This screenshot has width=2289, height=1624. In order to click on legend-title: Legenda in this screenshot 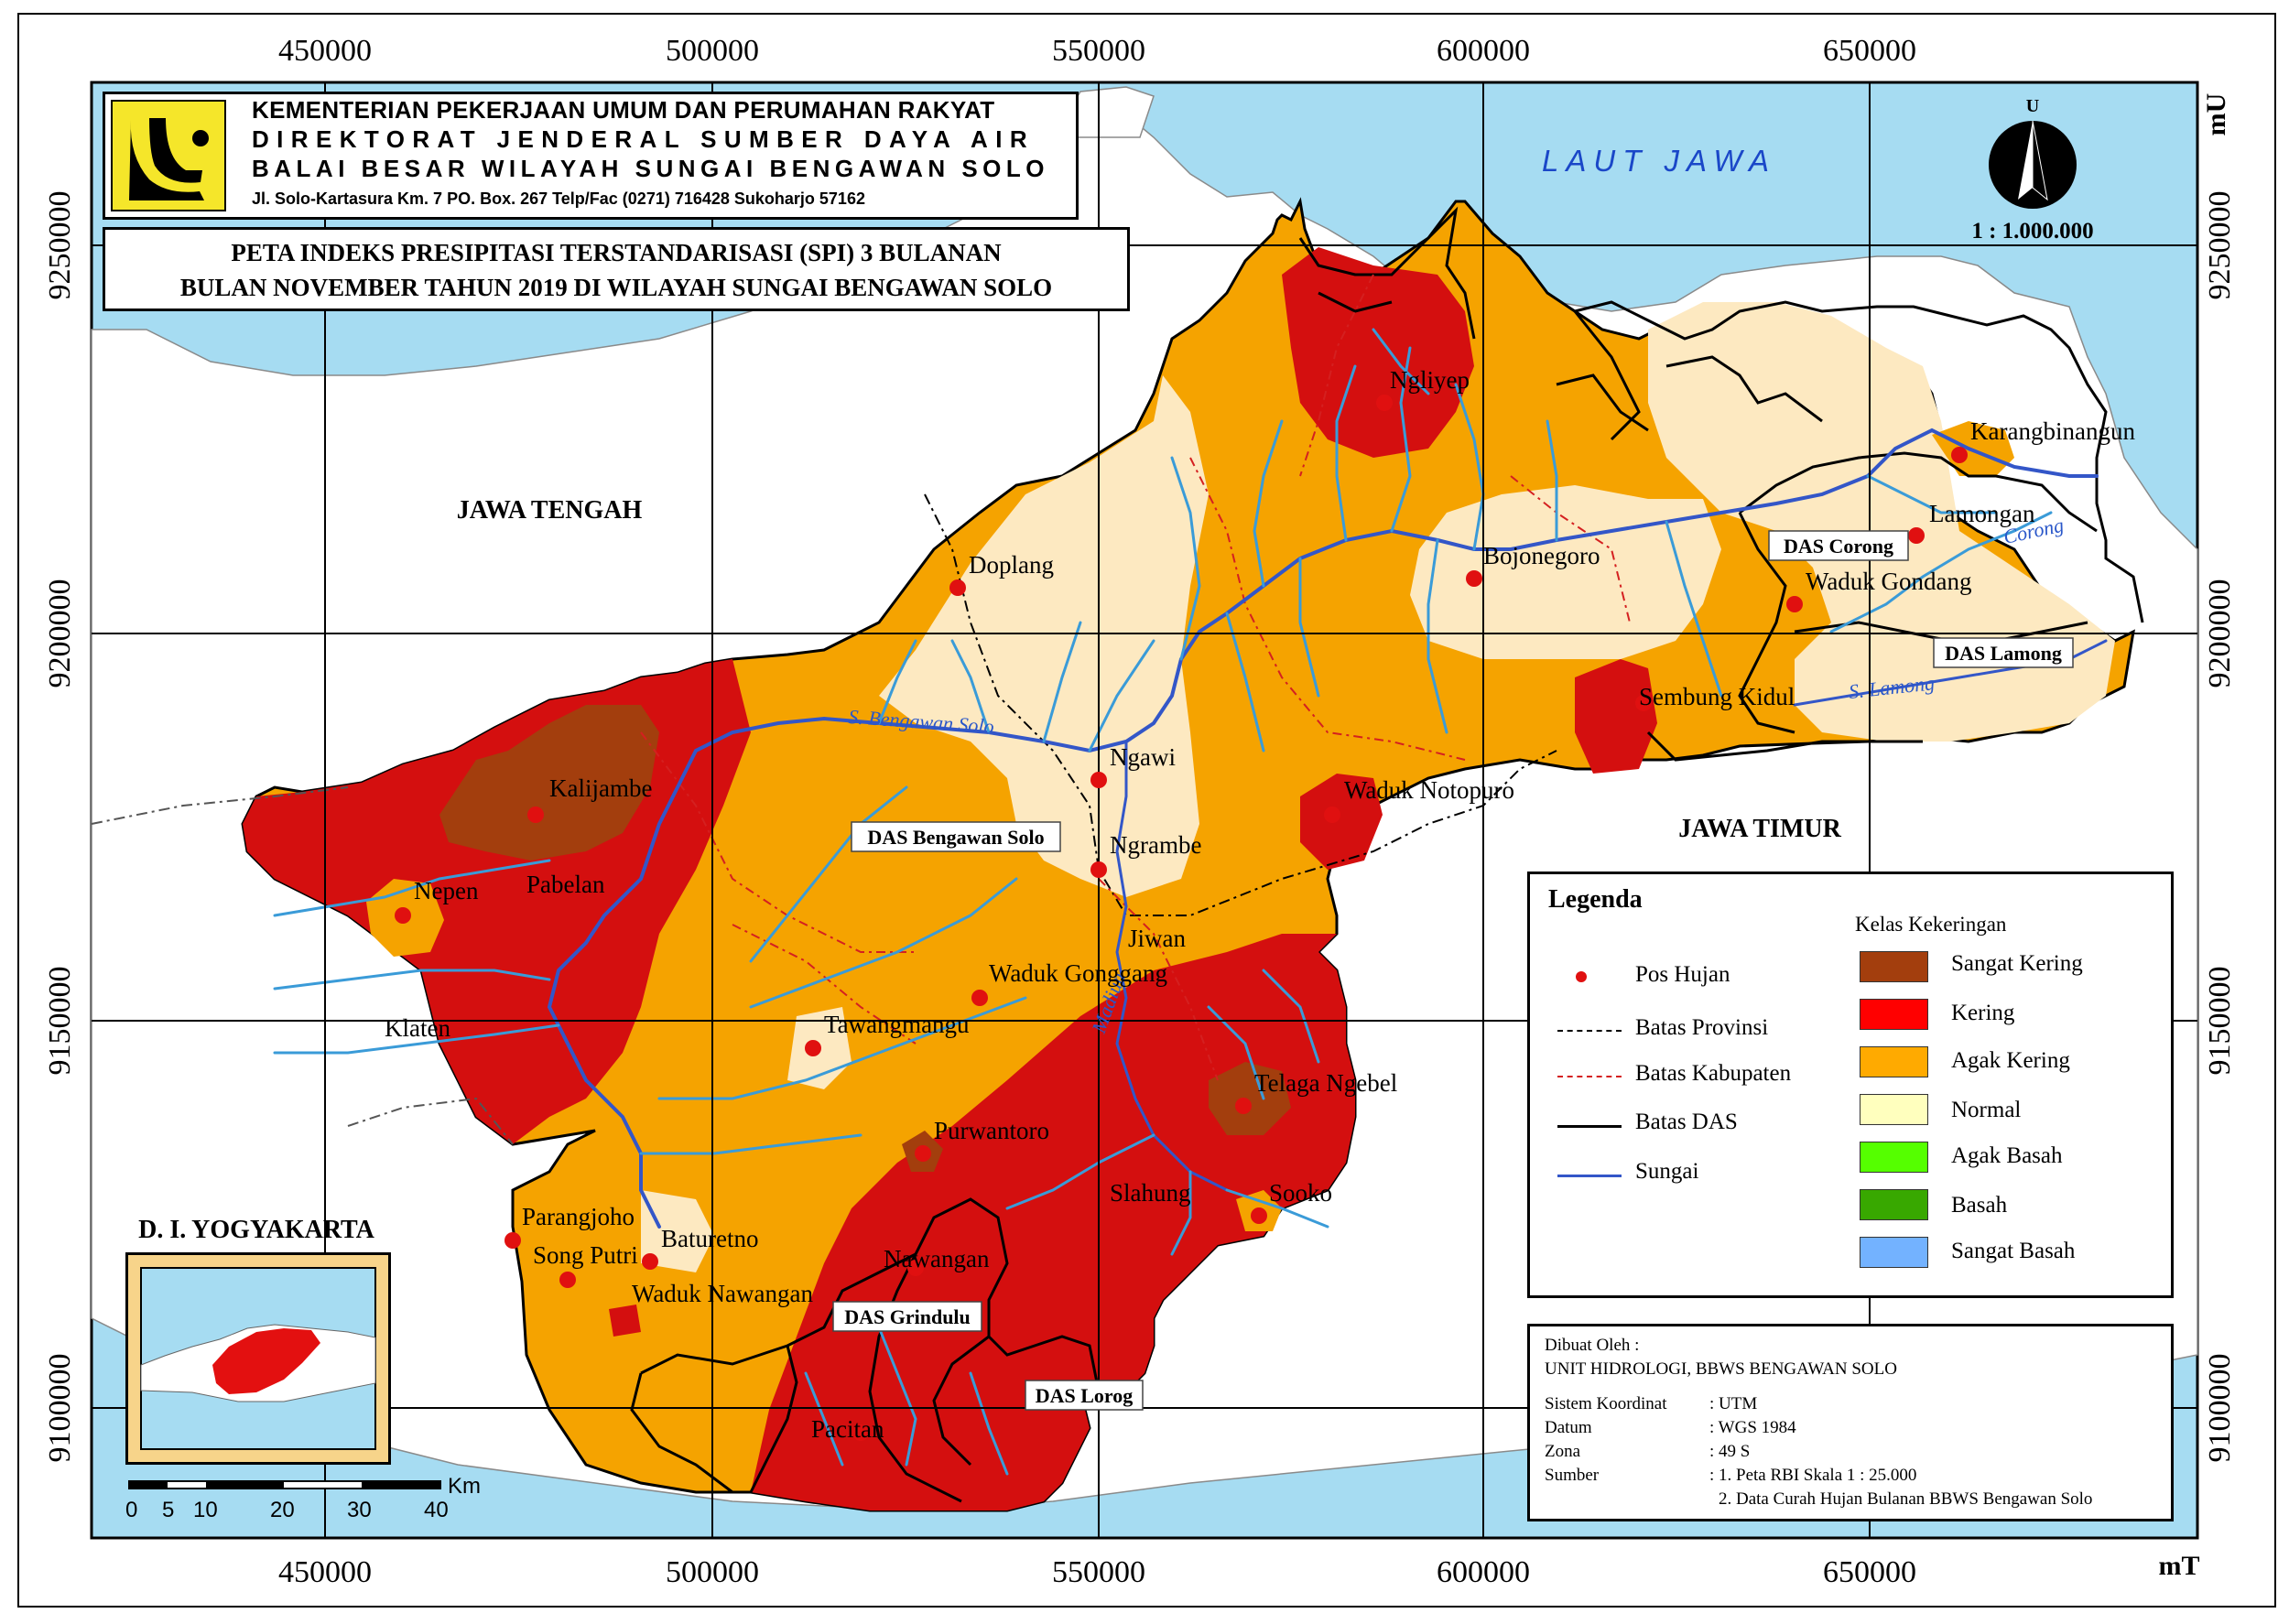, I will do `click(1595, 899)`.